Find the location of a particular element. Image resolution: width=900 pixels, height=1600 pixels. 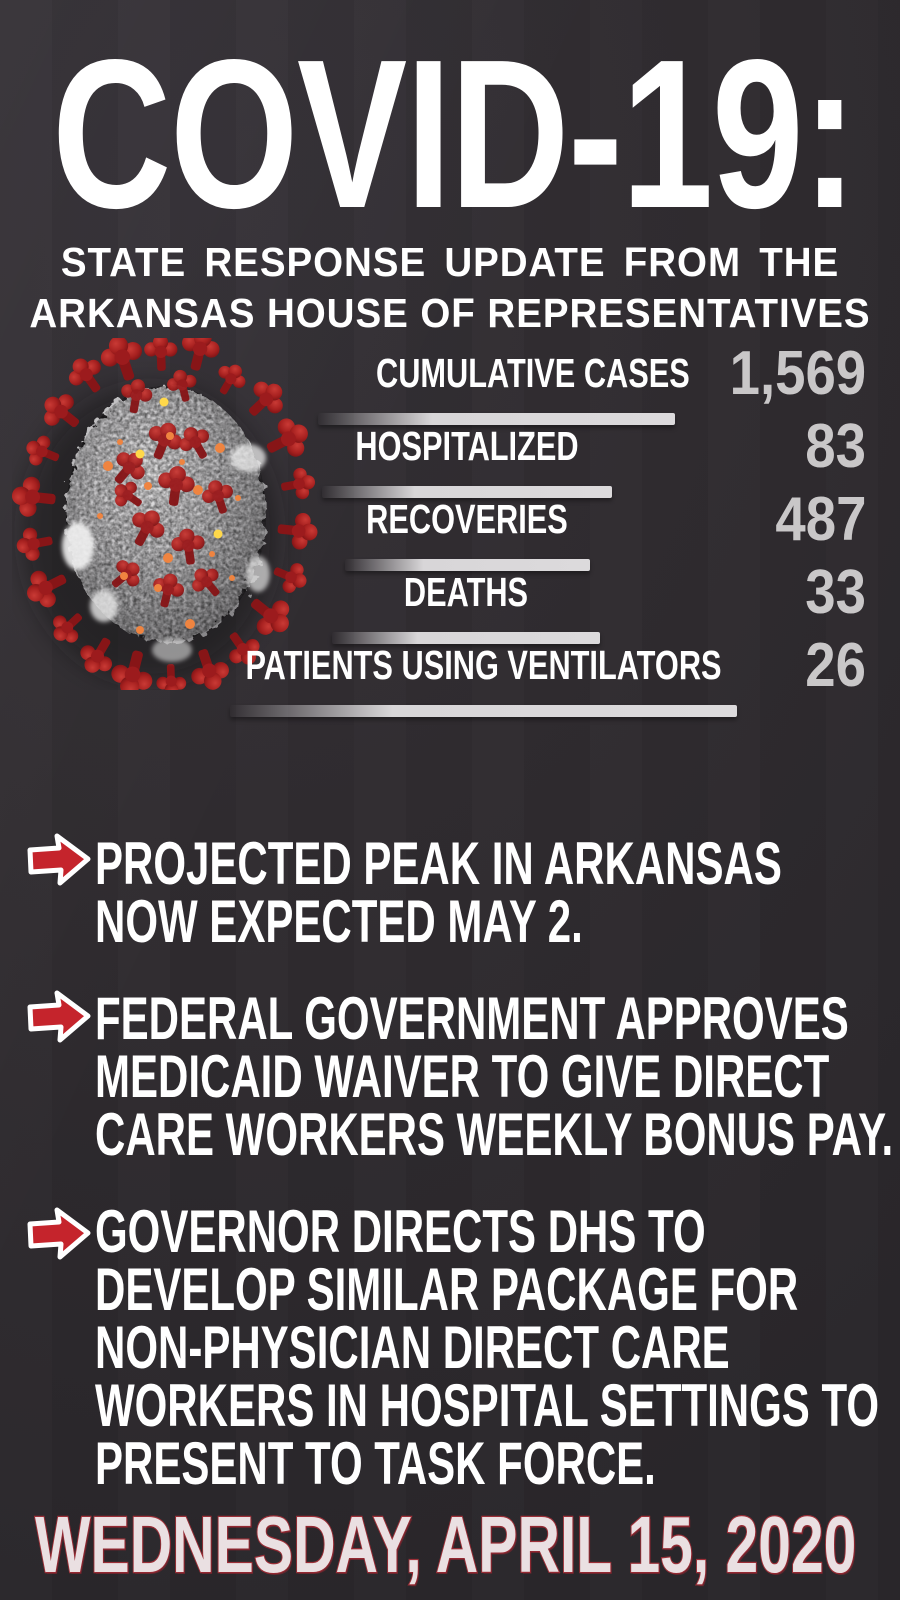

bullet-line: MEDICAID WAIVER TO GIVE DIRECT is located at coordinates (462, 1076).